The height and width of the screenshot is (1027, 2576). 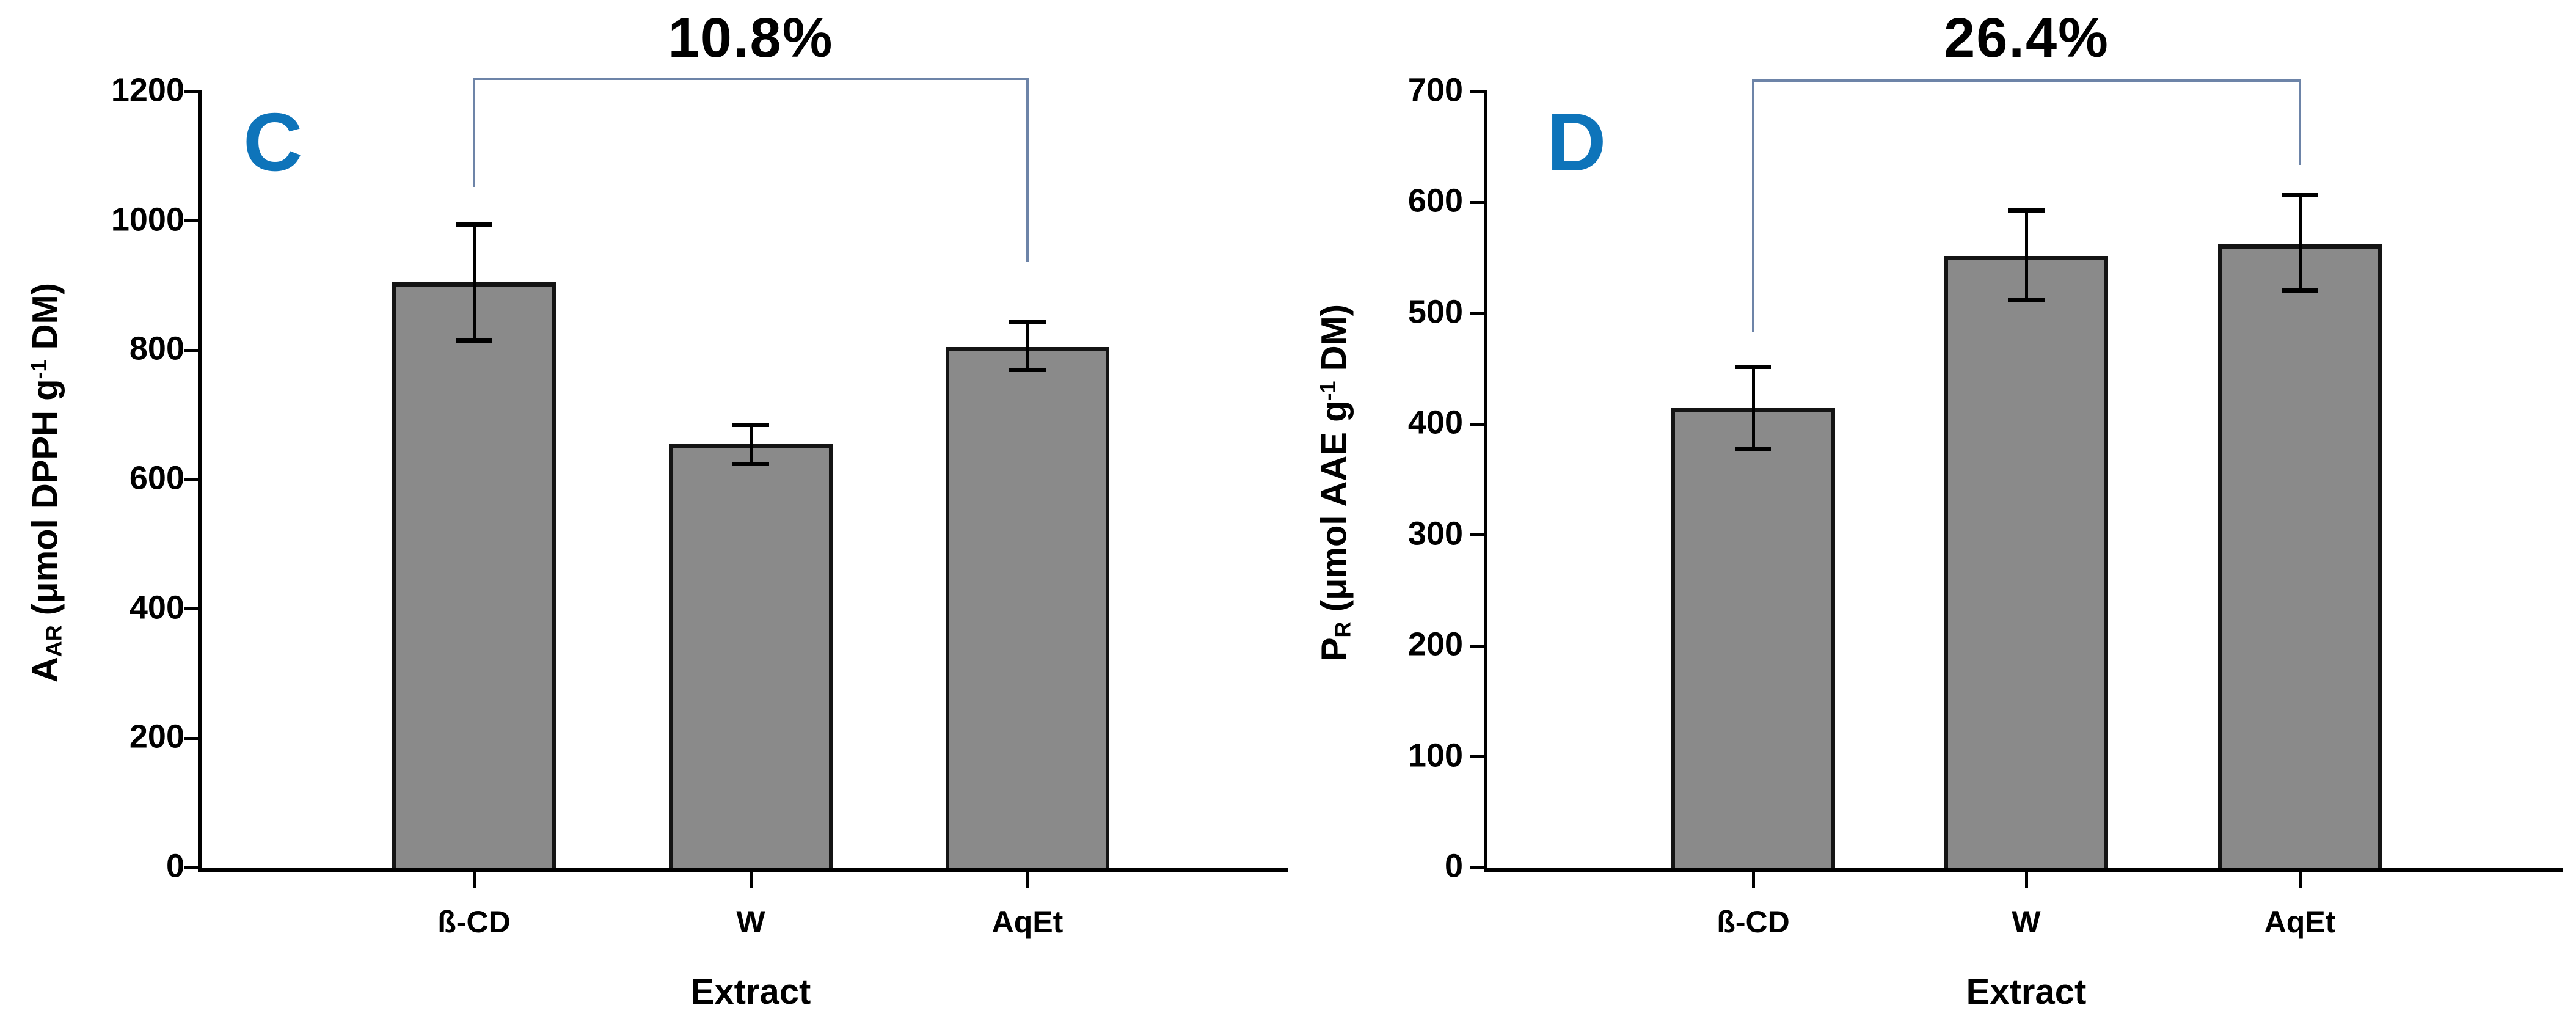 I want to click on y-tick-label-1000: 1000, so click(x=147, y=220).